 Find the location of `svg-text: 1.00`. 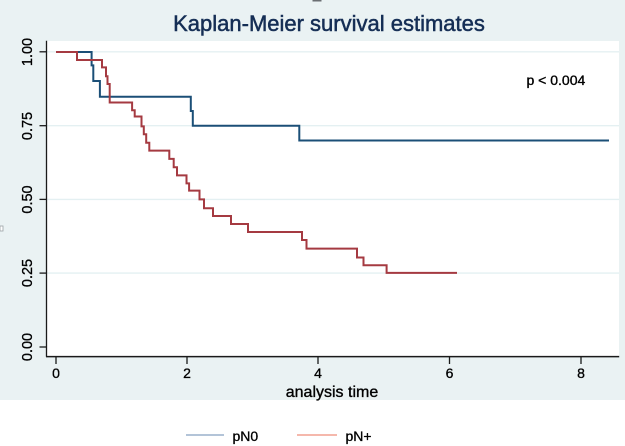

svg-text: 1.00 is located at coordinates (28, 52).